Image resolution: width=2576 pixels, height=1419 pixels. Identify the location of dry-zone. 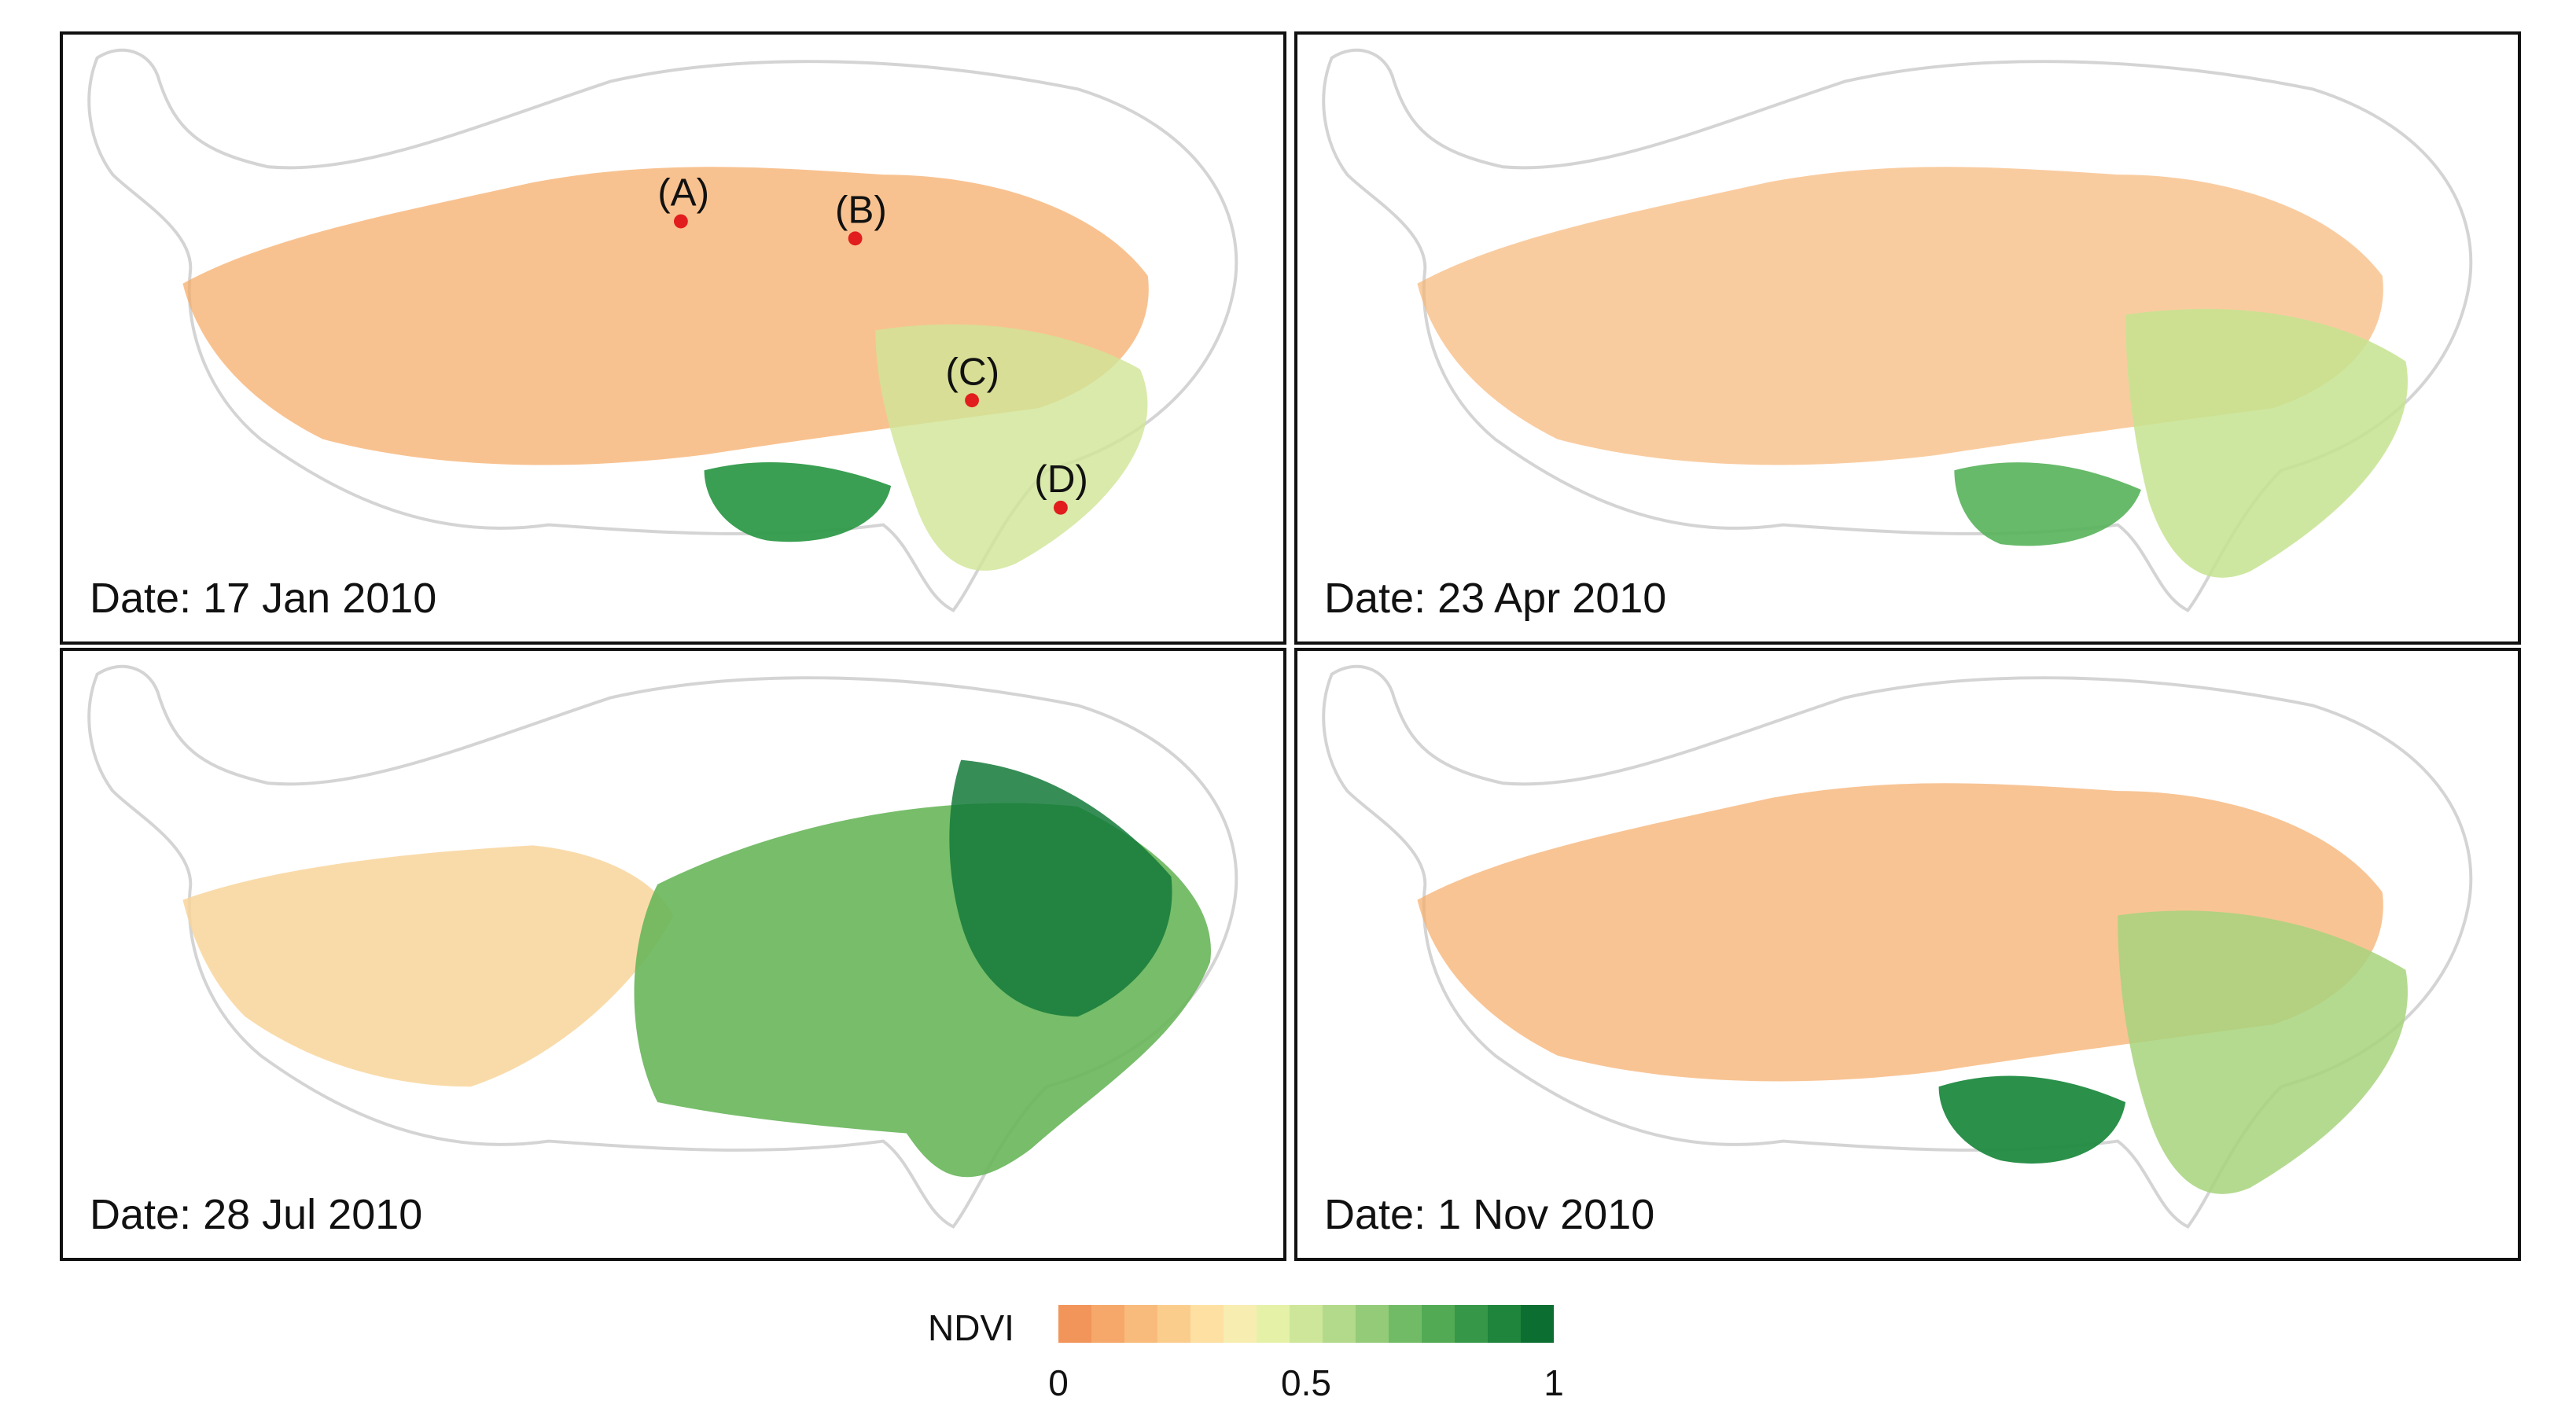
(428, 966).